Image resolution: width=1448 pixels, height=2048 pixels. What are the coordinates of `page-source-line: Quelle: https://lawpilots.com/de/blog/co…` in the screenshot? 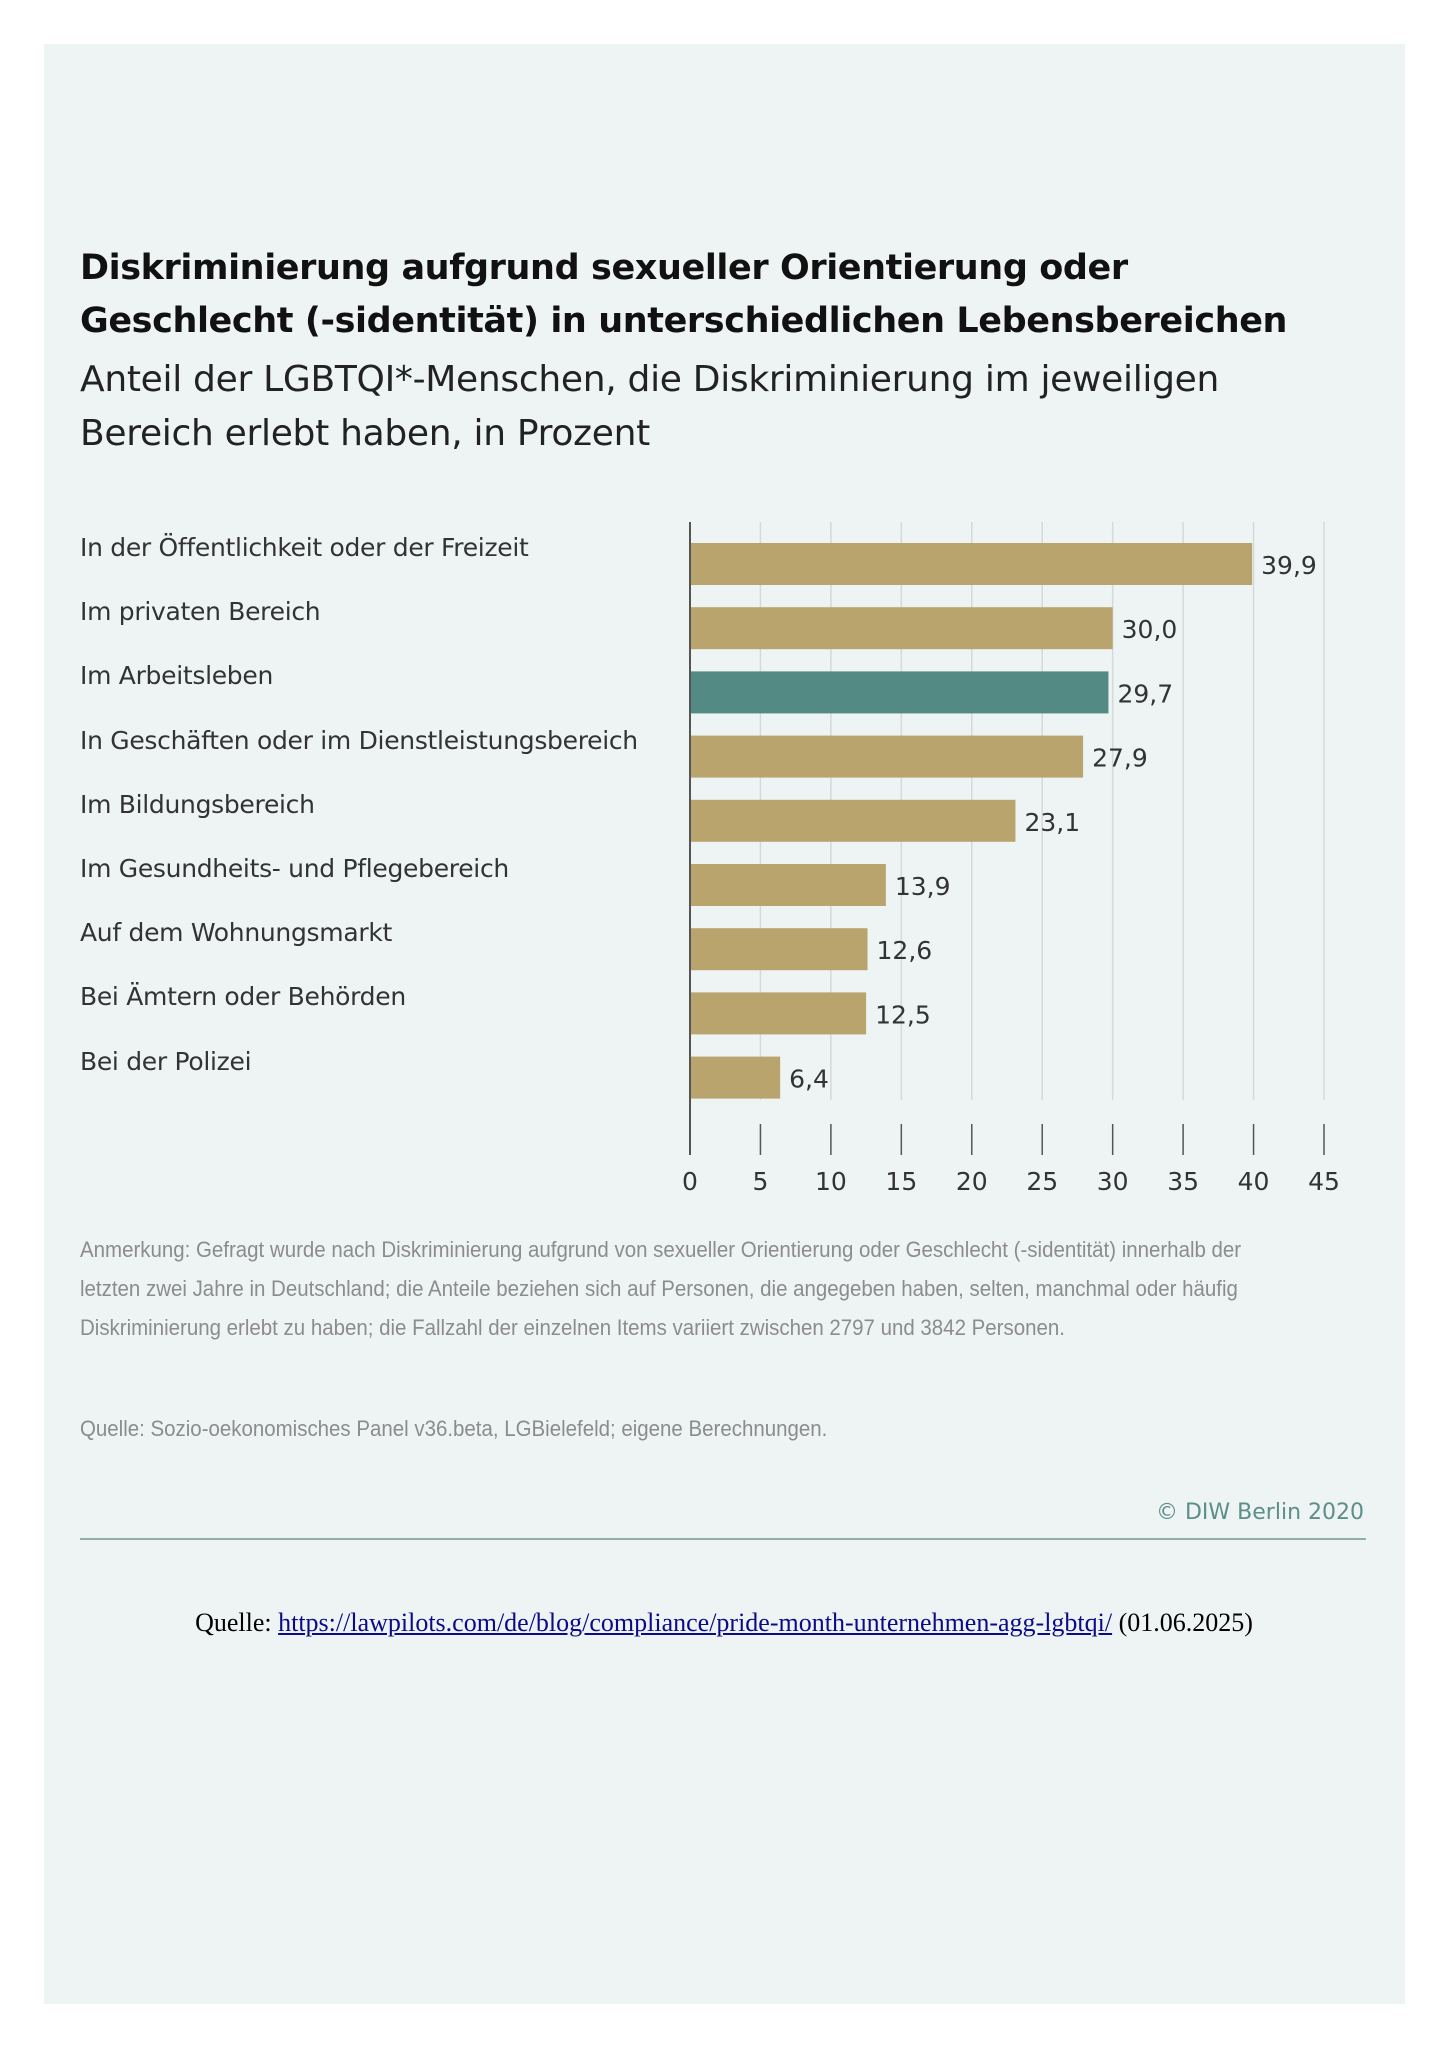 It's located at (724, 1623).